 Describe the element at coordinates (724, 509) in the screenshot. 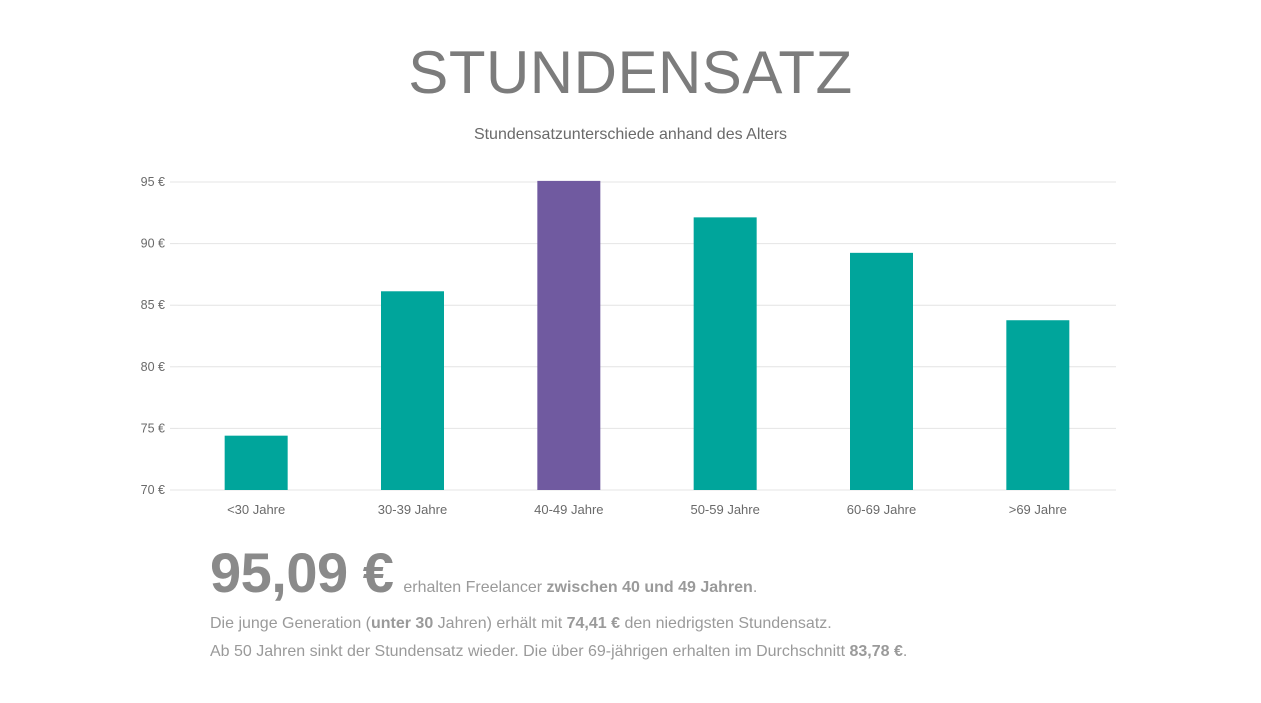

I see `x-tick-label: 50-59 Jahre` at that location.